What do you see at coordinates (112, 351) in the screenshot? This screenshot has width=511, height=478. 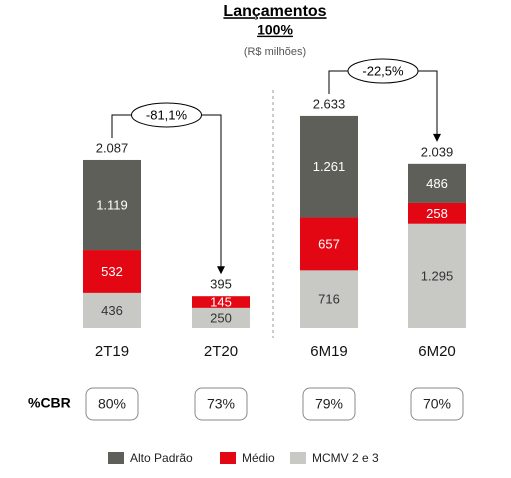 I see `x-tick-label: 2T19` at bounding box center [112, 351].